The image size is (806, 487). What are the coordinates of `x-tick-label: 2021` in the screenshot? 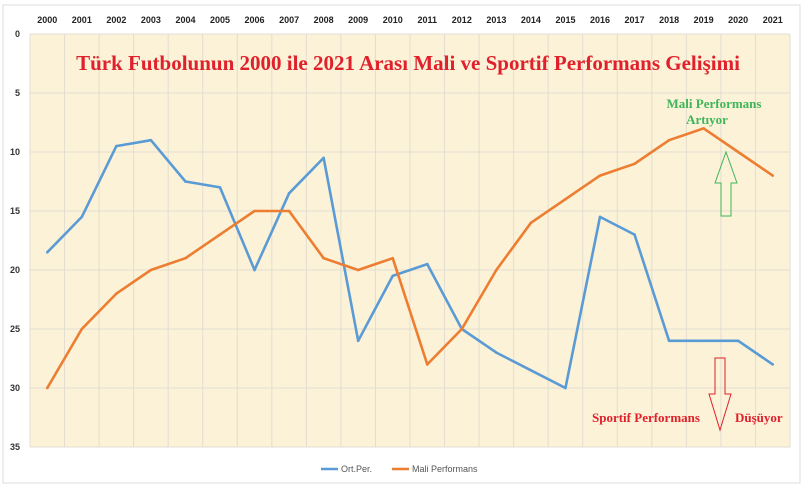 It's located at (773, 20).